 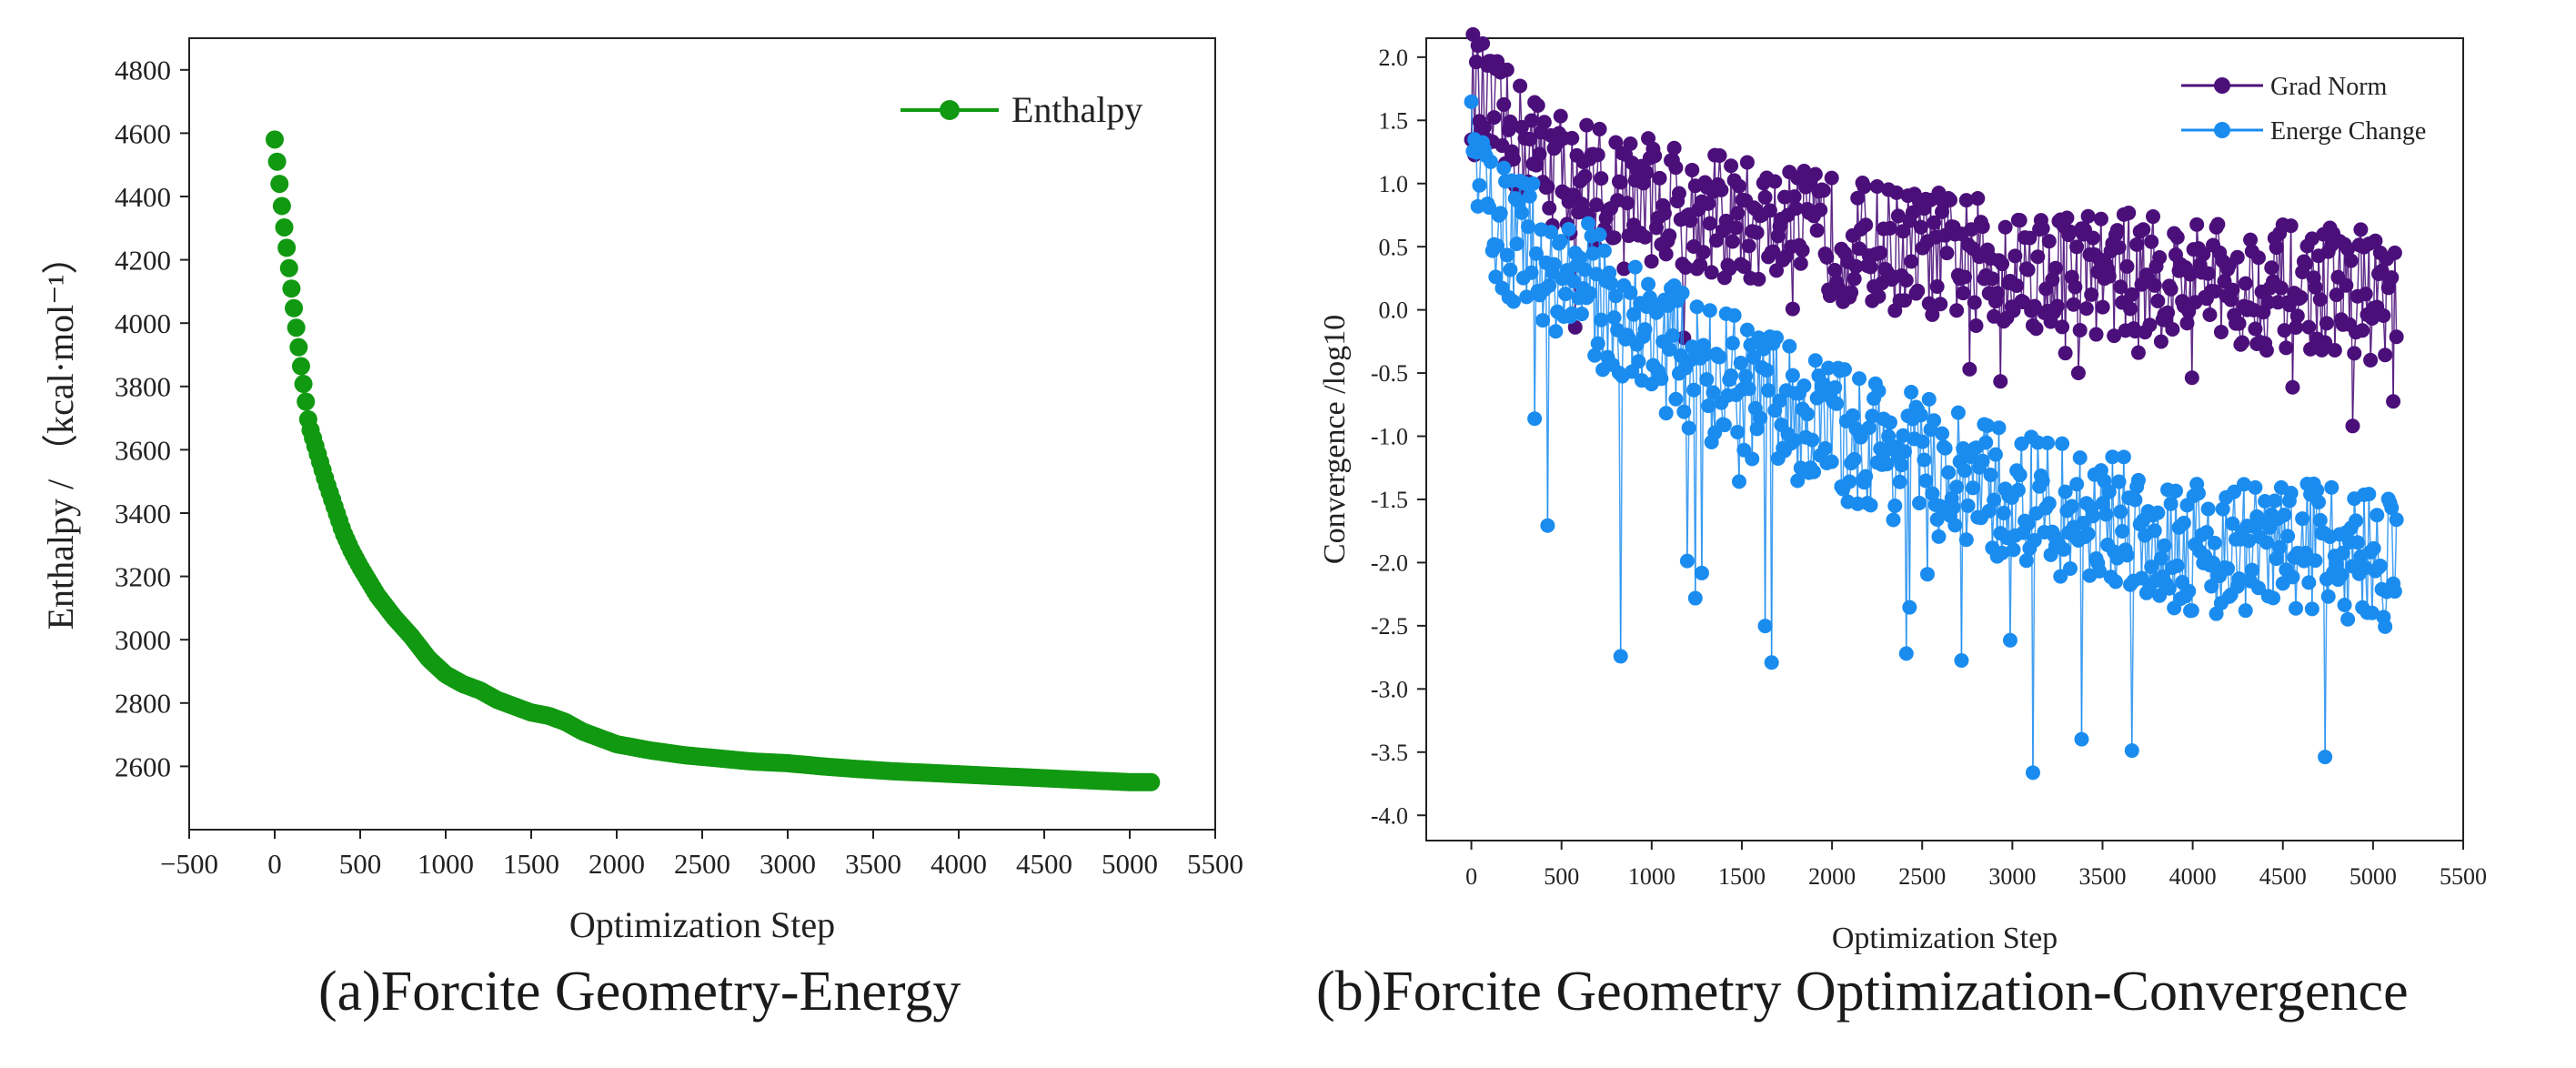 I want to click on x-tick-label: 2000, so click(x=617, y=864).